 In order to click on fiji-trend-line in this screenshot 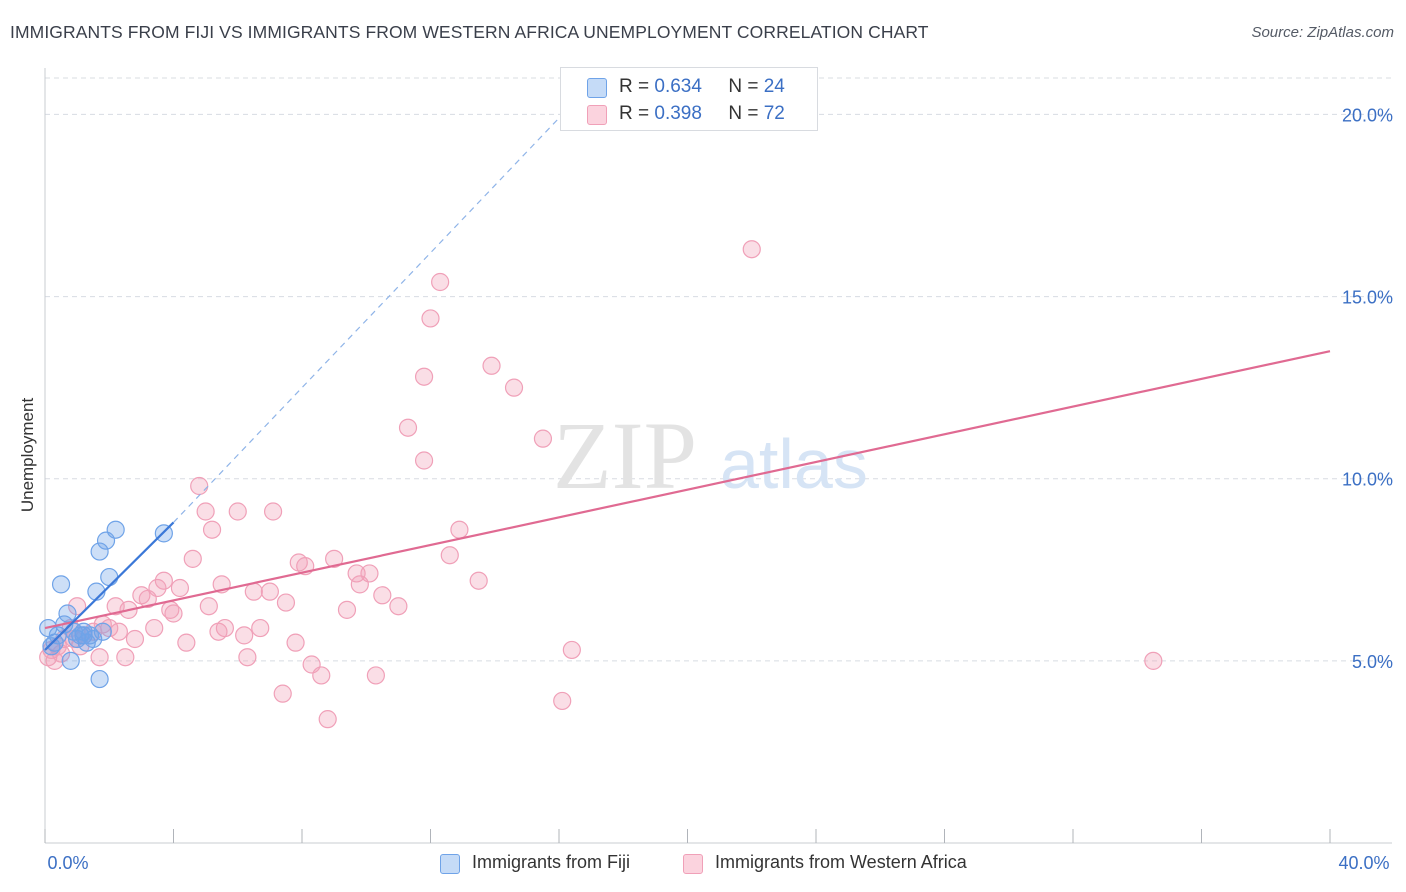, I will do `click(109, 586)`.